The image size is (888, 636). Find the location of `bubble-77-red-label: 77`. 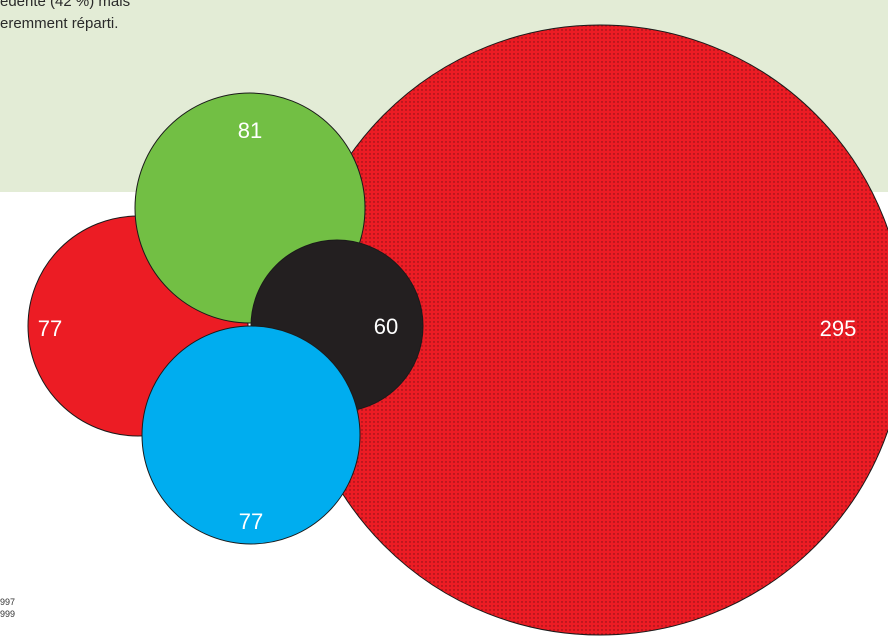

bubble-77-red-label: 77 is located at coordinates (50, 328).